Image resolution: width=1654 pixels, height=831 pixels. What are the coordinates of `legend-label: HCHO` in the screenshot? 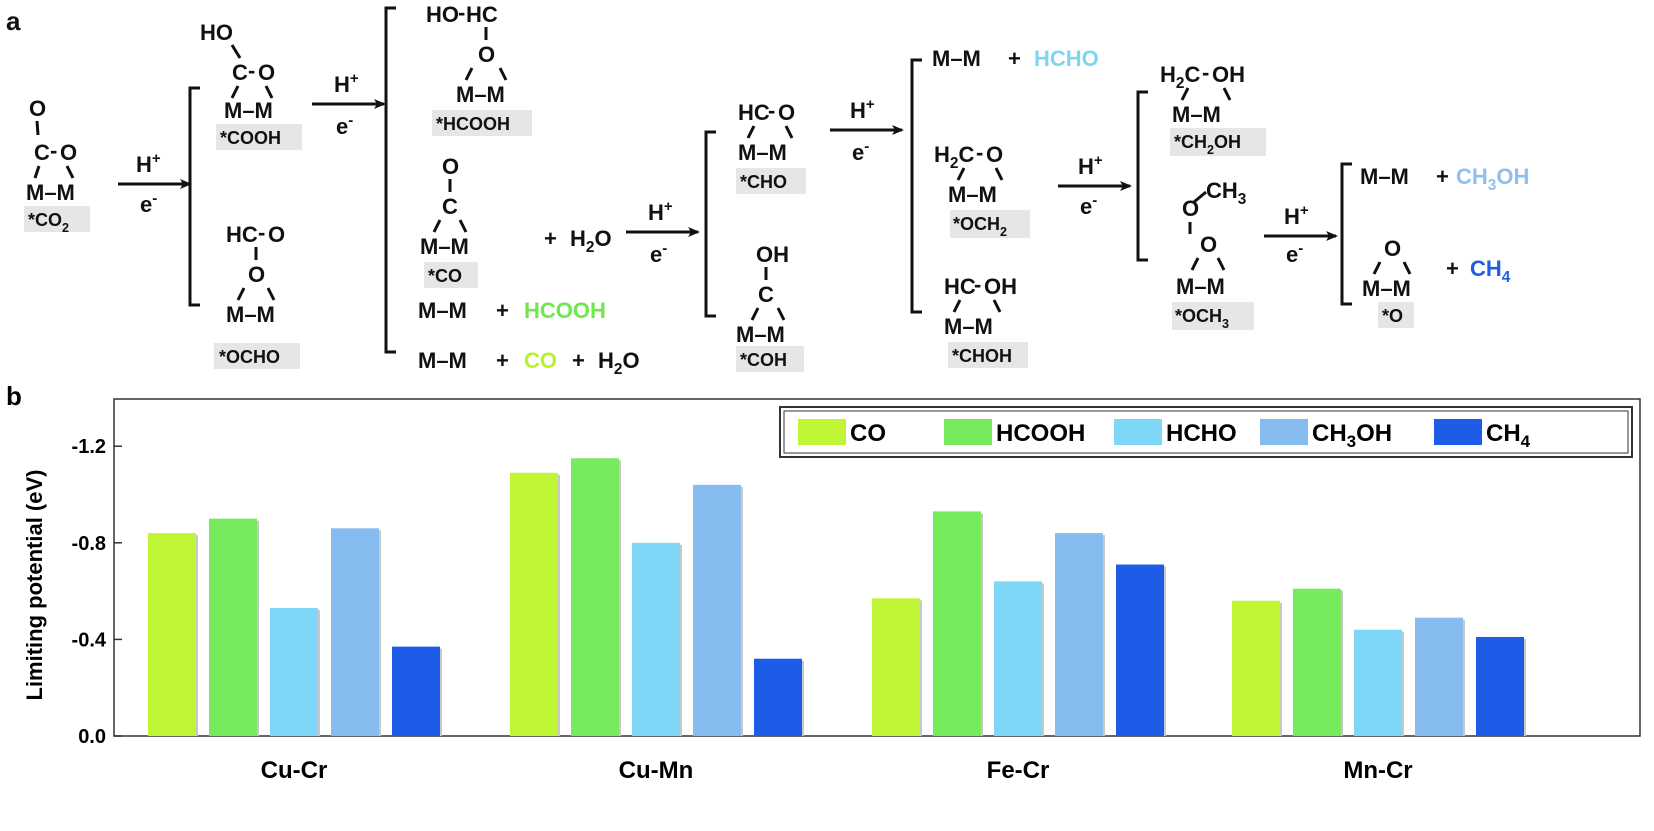 It's located at (1201, 433).